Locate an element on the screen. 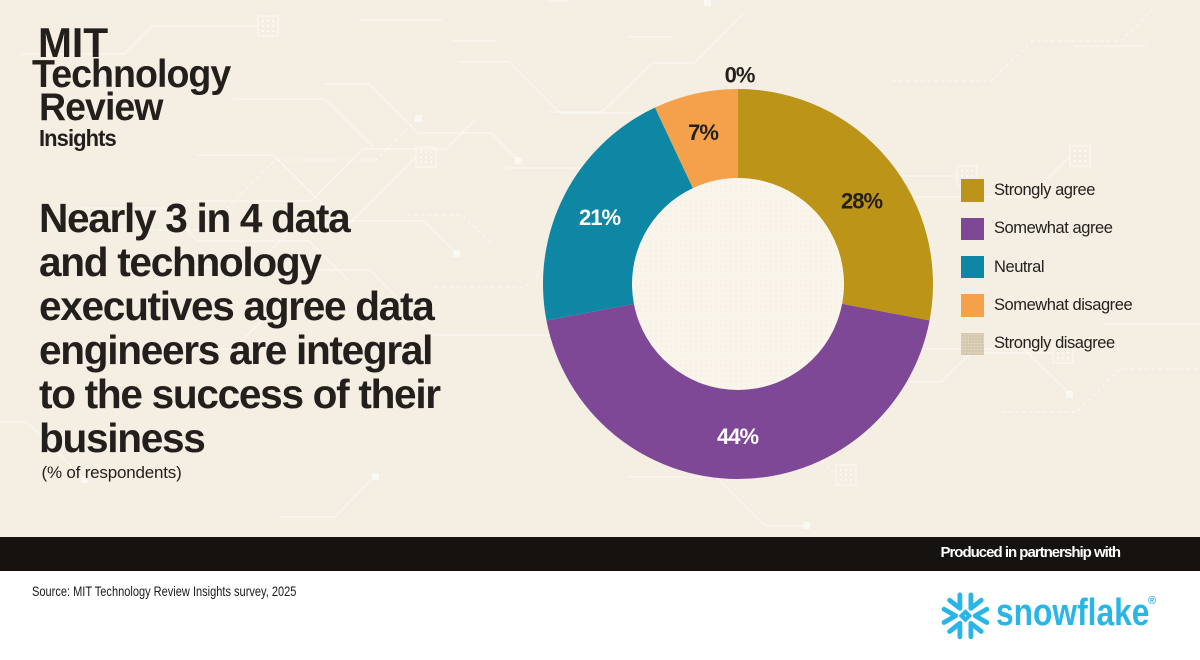 This screenshot has height=660, width=1200. svg-text: 44% is located at coordinates (737, 436).